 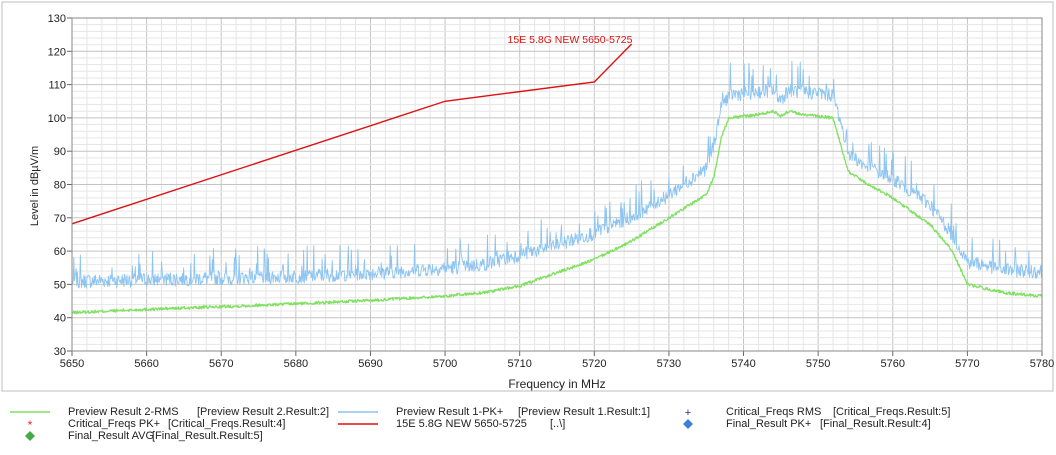 I want to click on legend-swatch-limit, so click(x=358, y=424).